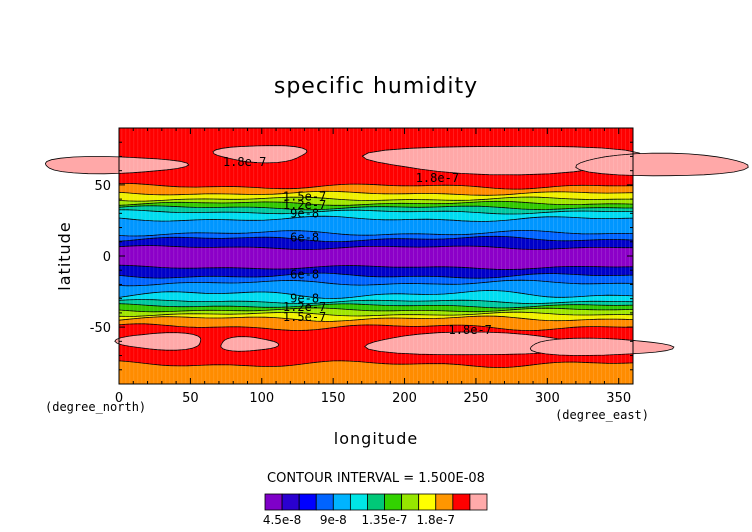  Describe the element at coordinates (547, 398) in the screenshot. I see `x-tick-label: 300` at that location.